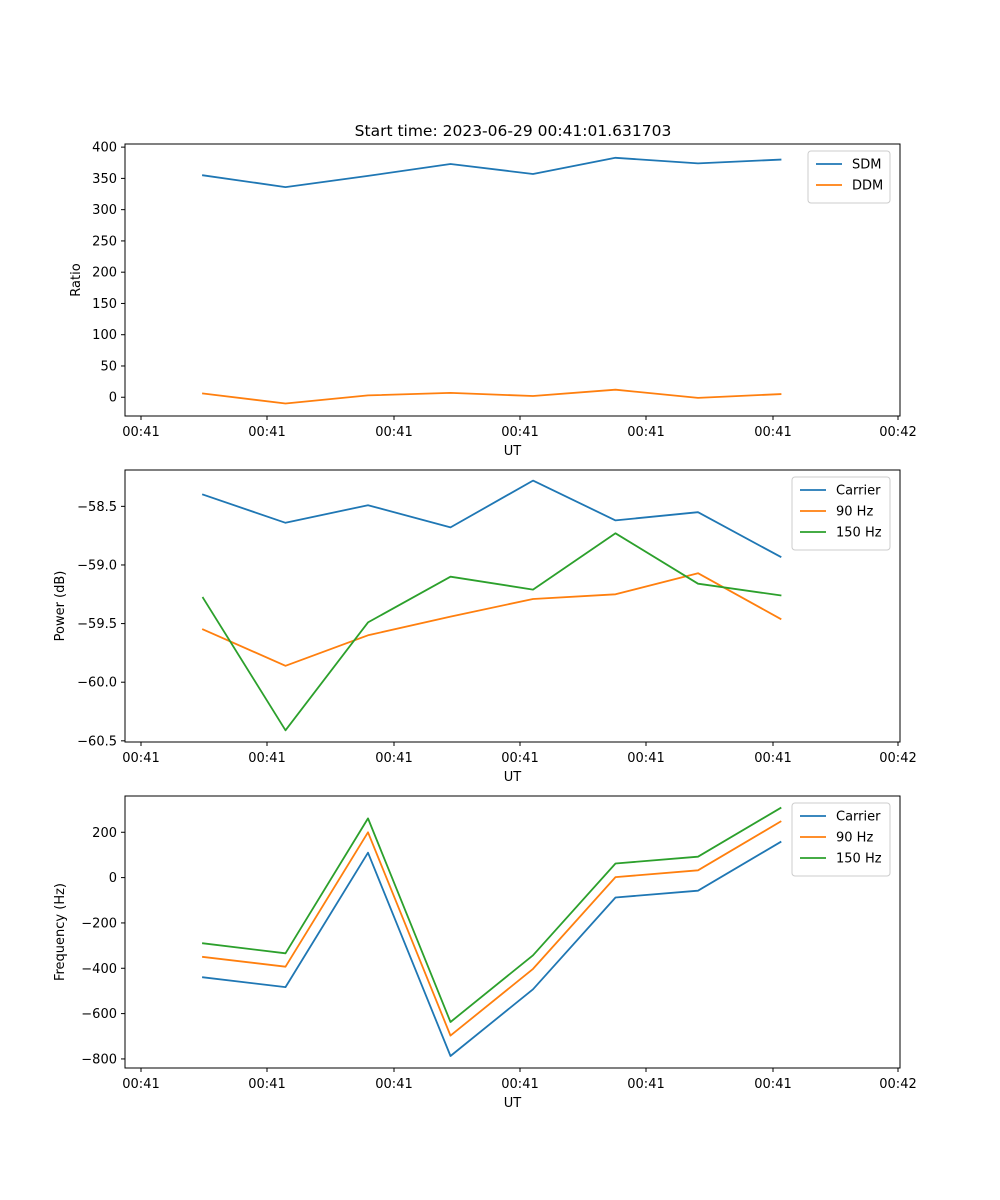  Describe the element at coordinates (97, 683) in the screenshot. I see `y-tick-label: −60.0` at that location.